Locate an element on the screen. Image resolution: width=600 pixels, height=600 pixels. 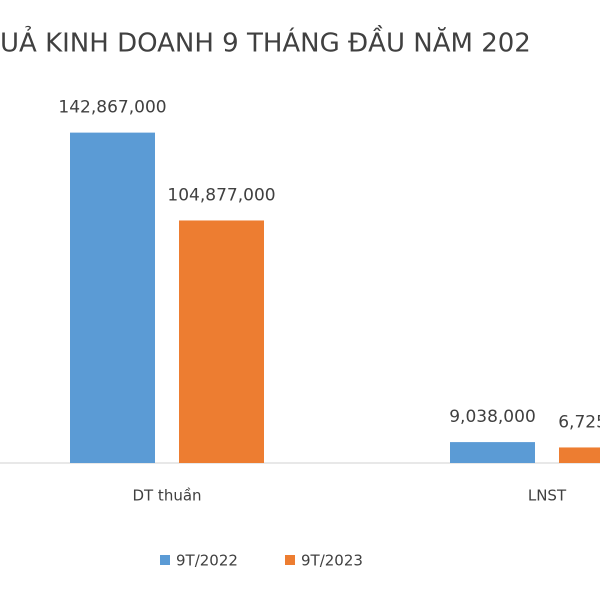
chart-title: UẢ KINH DOANH 9 THÁNG ĐẦU NĂM 202 is located at coordinates (265, 41).